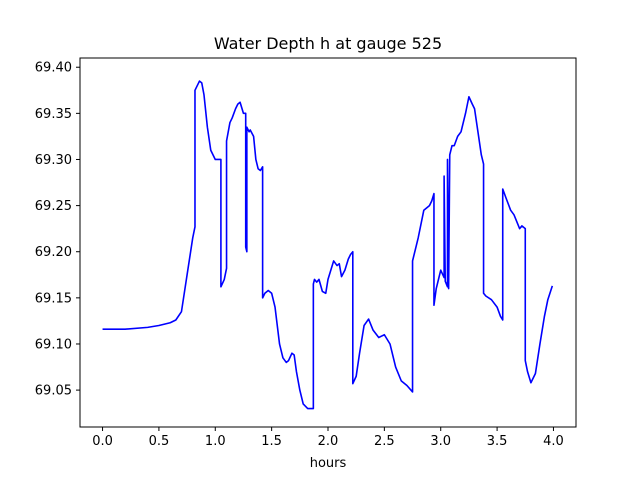 Image resolution: width=640 pixels, height=480 pixels. What do you see at coordinates (53, 391) in the screenshot?
I see `y-tick-label: 69.05` at bounding box center [53, 391].